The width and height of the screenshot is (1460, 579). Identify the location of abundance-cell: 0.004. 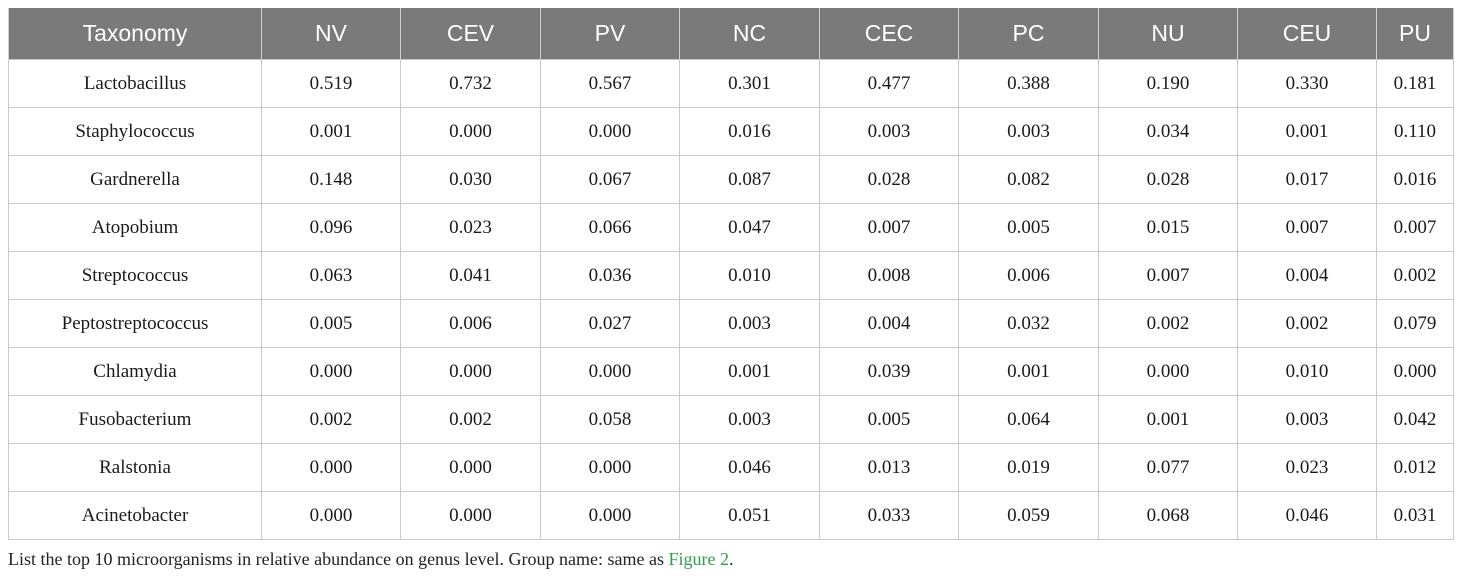
(1307, 275).